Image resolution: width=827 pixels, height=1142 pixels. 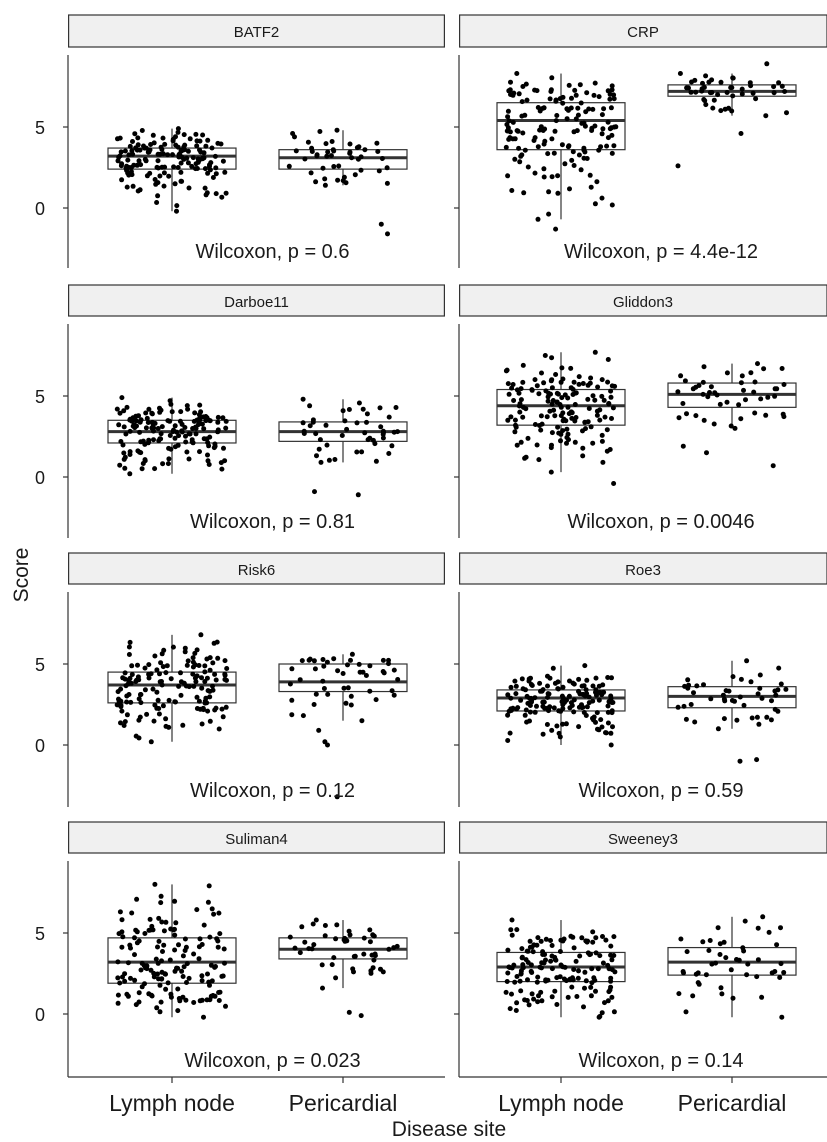 I want to click on panel-roe3: Roe3 Wilcoxon, p = 0.59, so click(x=640, y=679).